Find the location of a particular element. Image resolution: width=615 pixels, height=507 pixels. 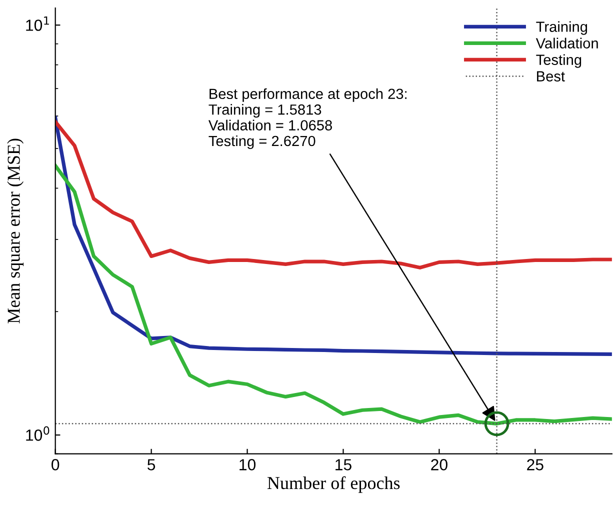

y-tick-label: 10$^{0}$ is located at coordinates (38, 433).